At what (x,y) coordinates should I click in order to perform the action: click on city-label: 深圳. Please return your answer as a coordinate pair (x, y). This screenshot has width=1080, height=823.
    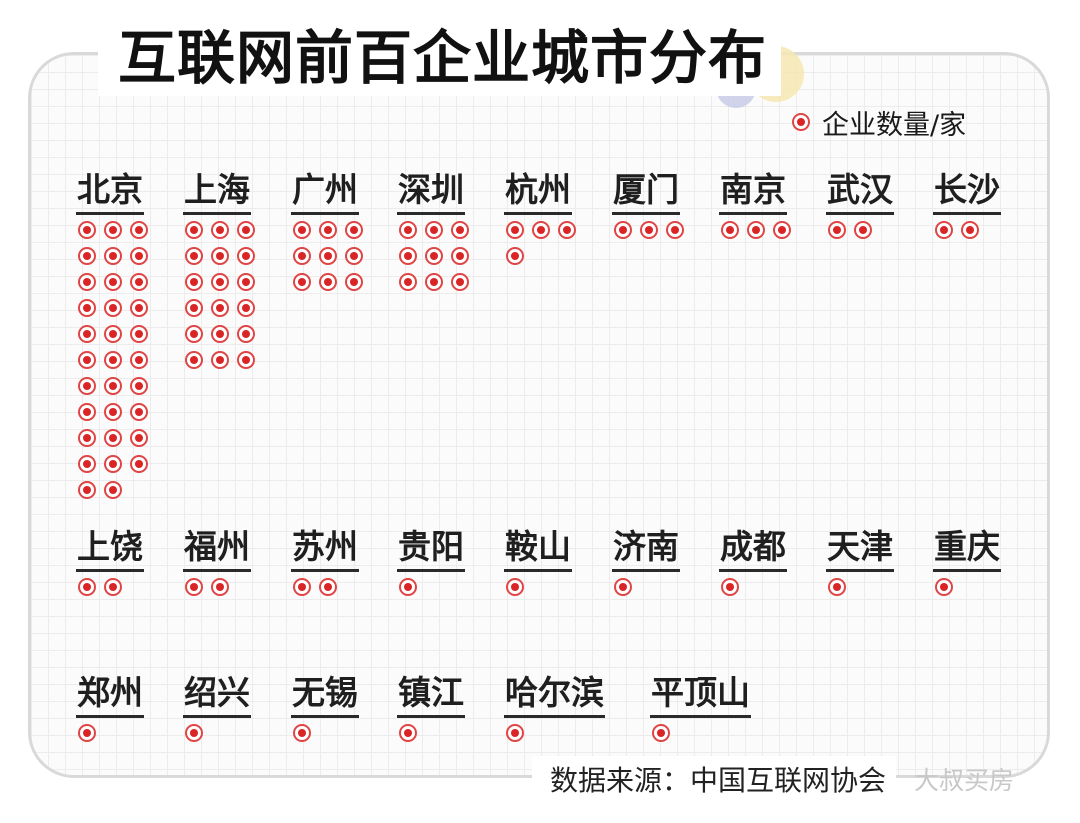
    Looking at the image, I should click on (431, 192).